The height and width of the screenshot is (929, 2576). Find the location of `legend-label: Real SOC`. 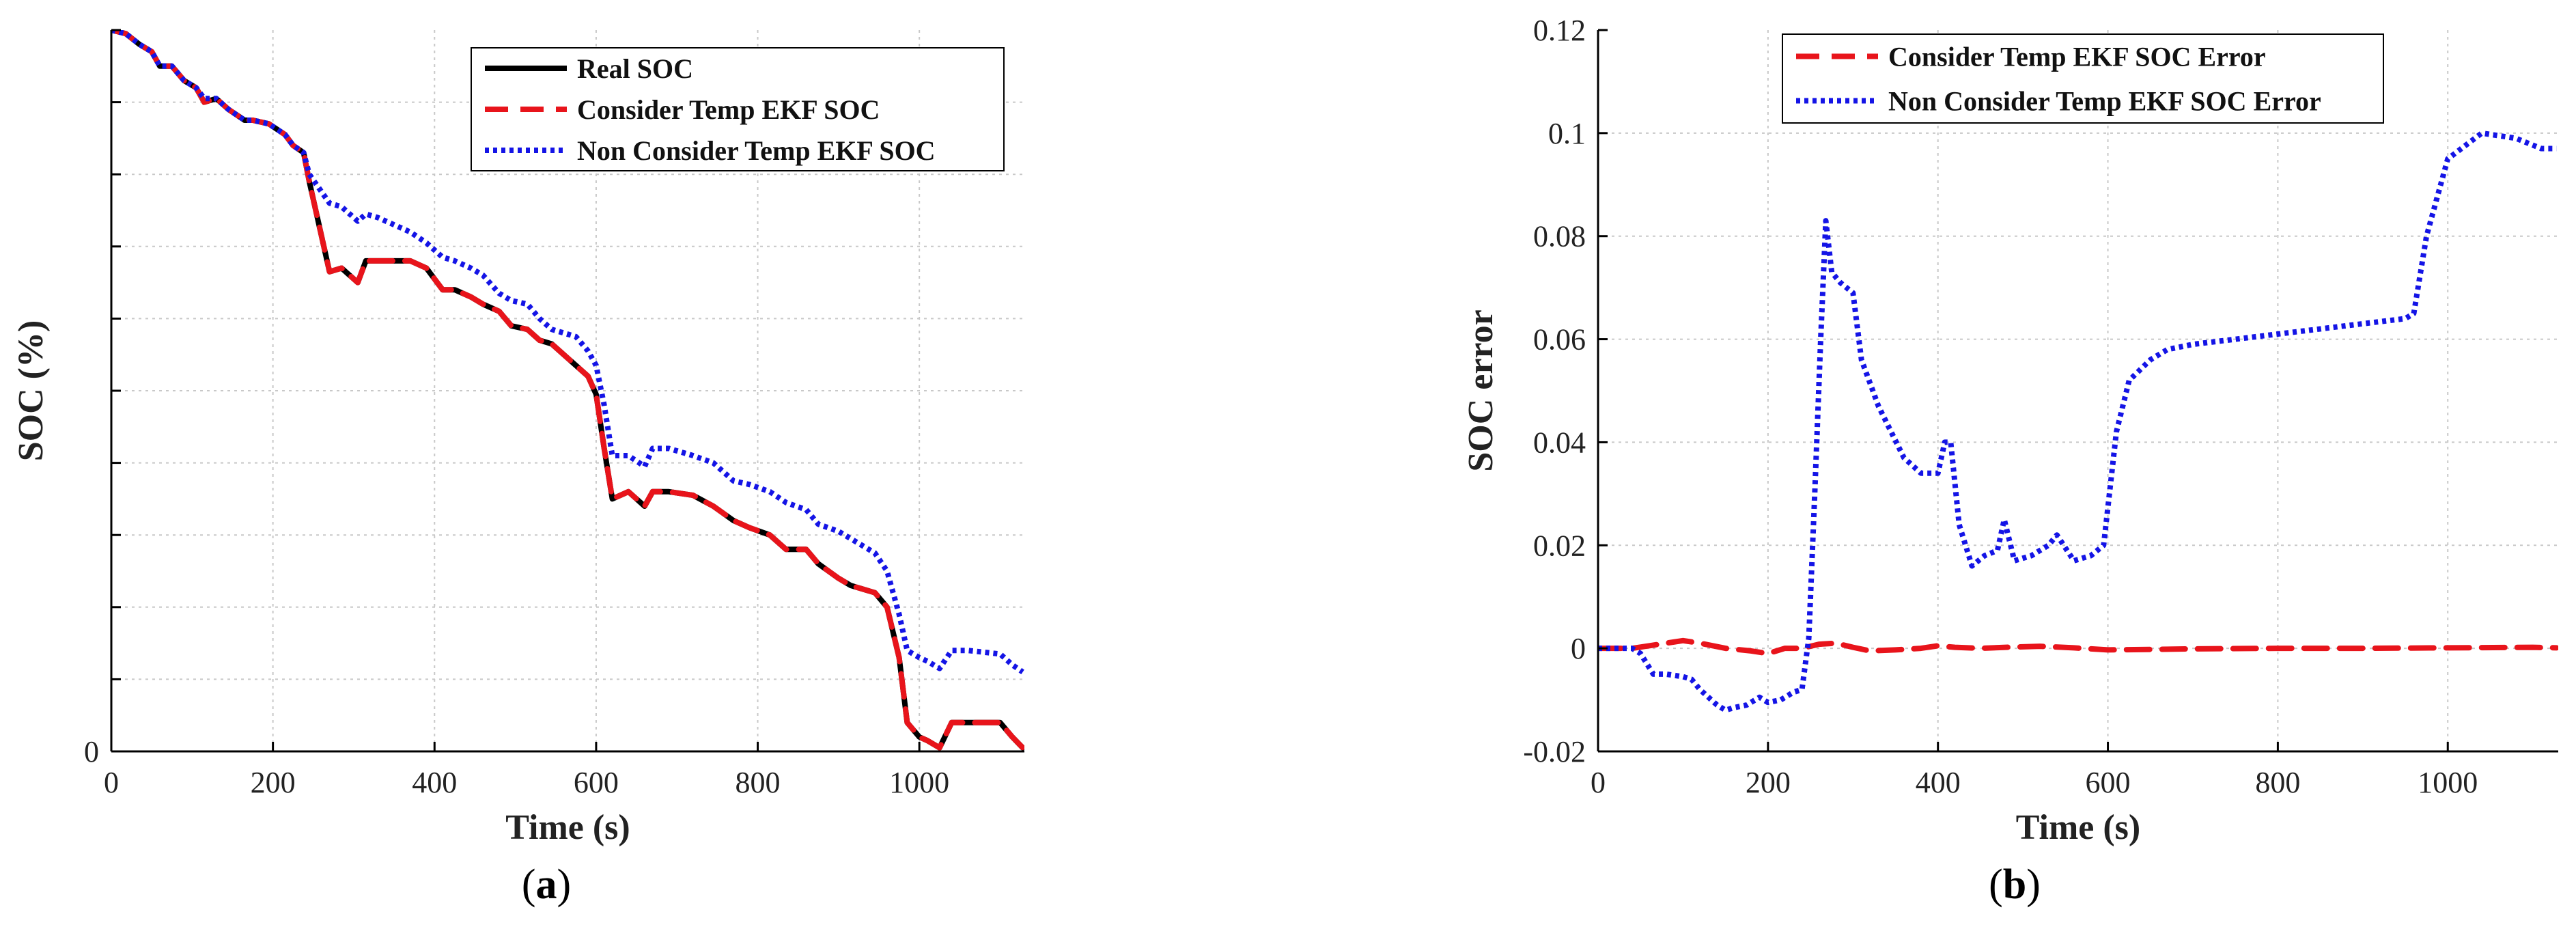

legend-label: Real SOC is located at coordinates (635, 68).